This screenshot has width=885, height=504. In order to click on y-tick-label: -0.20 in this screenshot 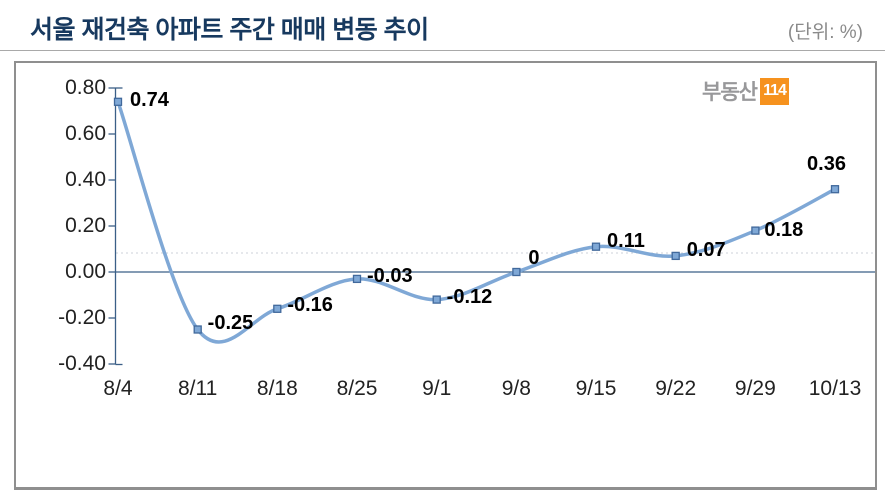, I will do `click(82, 317)`.